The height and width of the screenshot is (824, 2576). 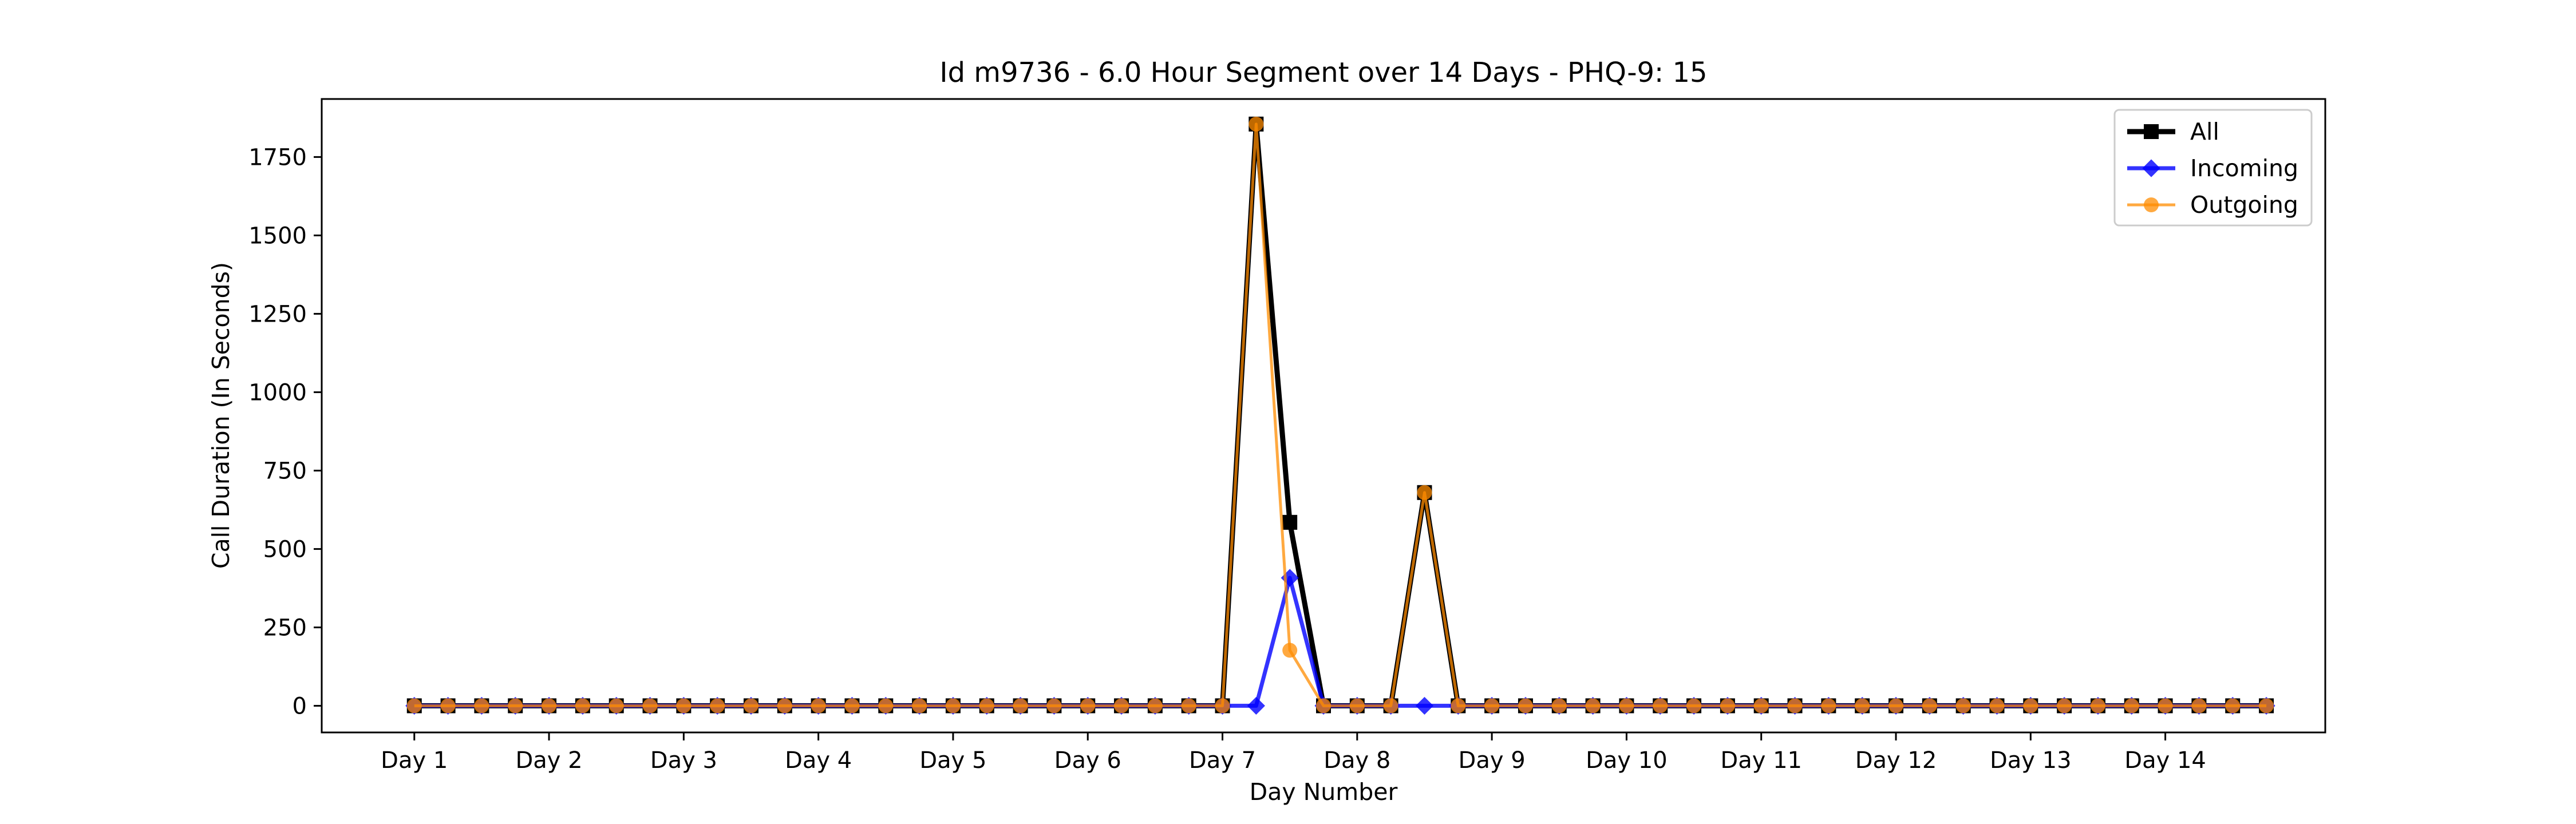 I want to click on y-axis: 0 250 500 750 1000 1250 1500 1750, so click(x=285, y=431).